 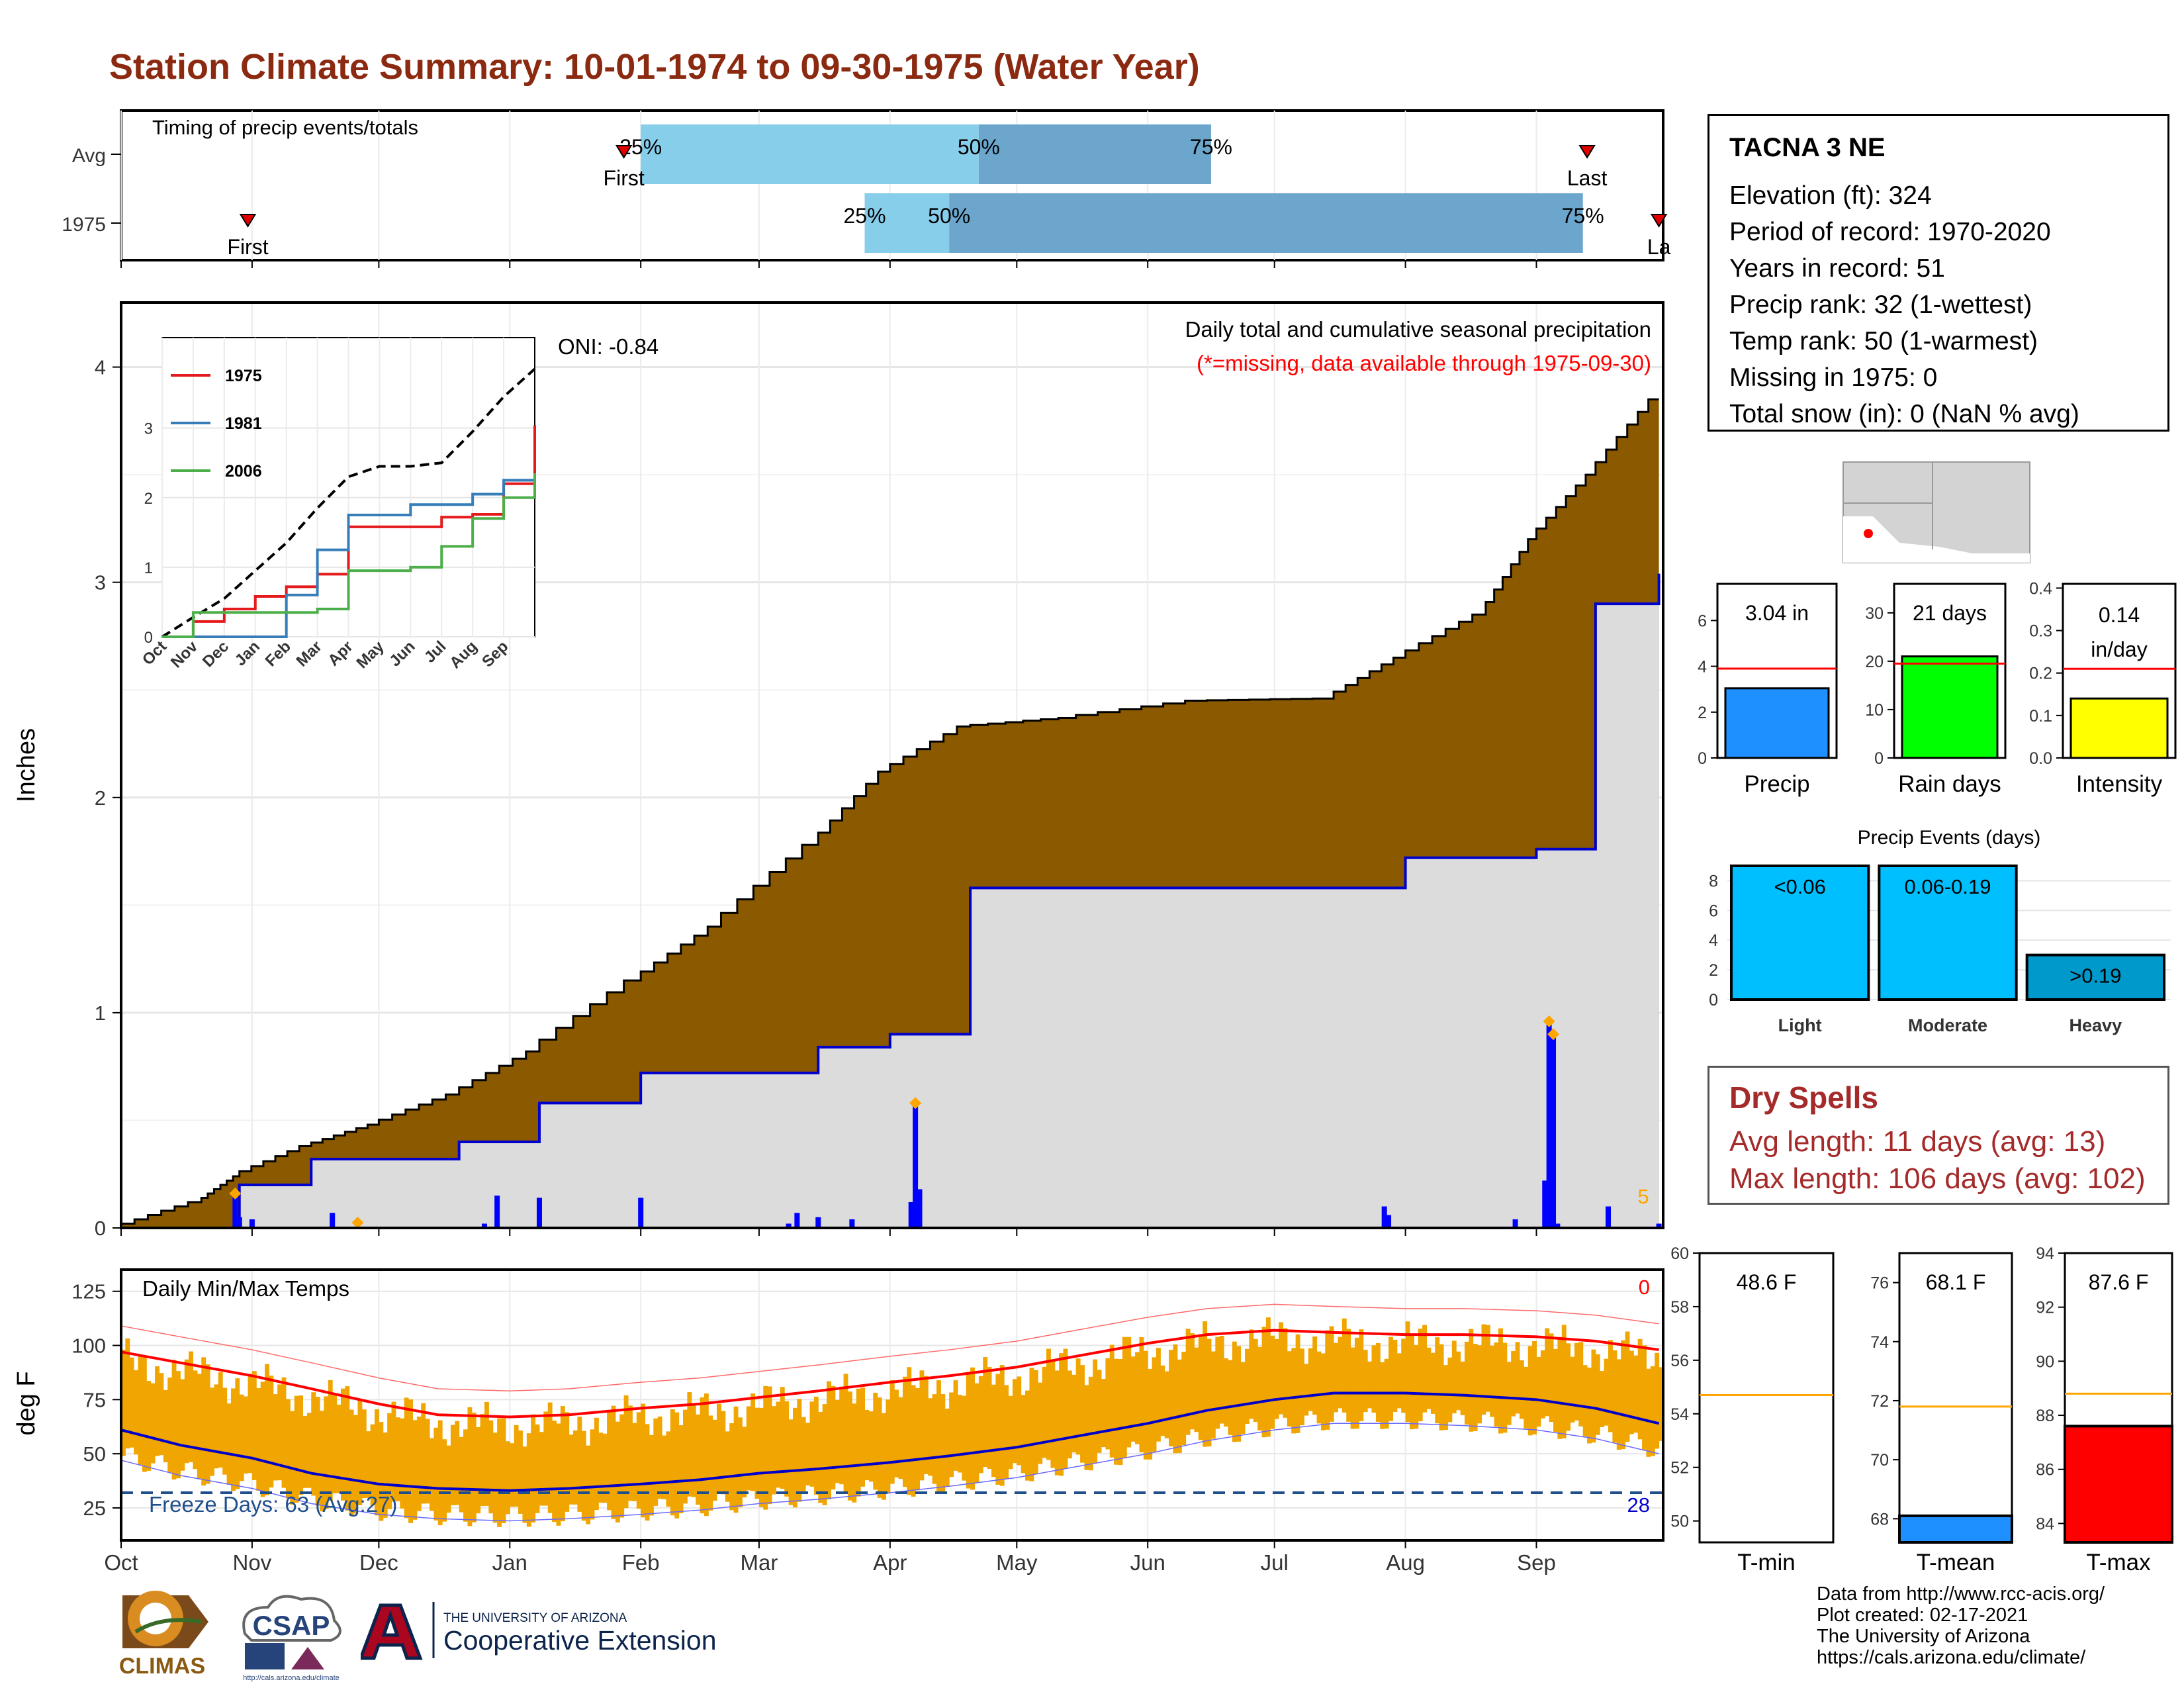 I want to click on month-label: Apr, so click(x=890, y=1562).